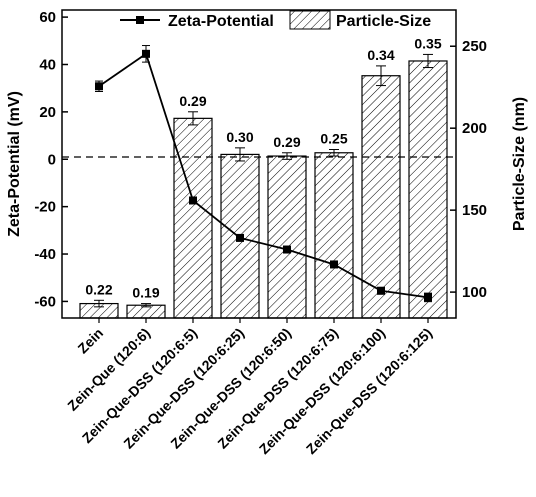 The image size is (536, 497). I want to click on left-axis-title: Zeta-Potential (mV), so click(14, 164).